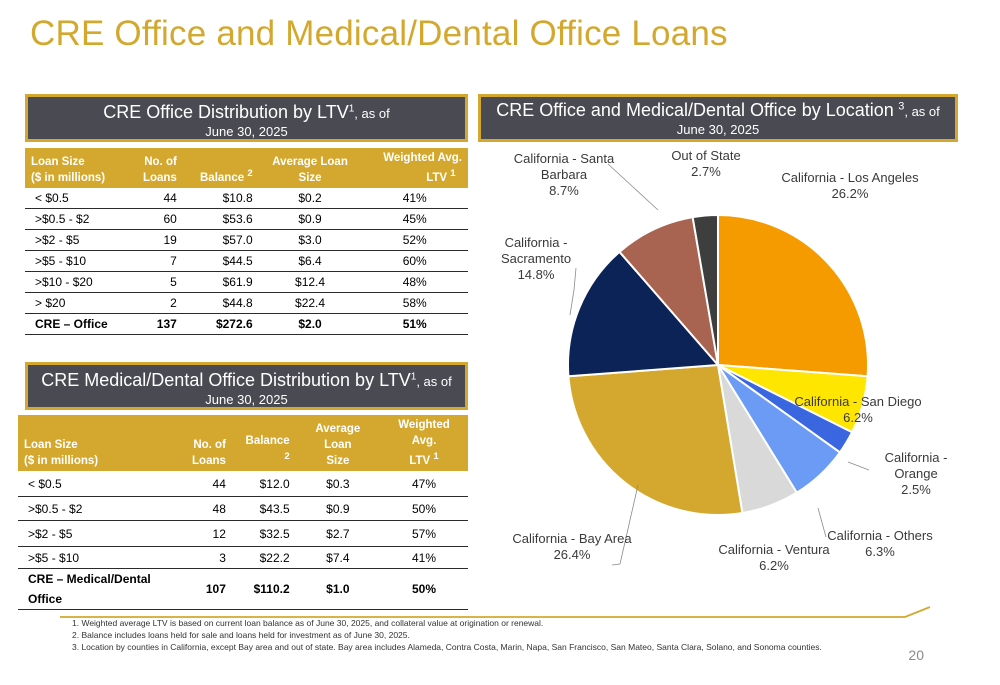 The image size is (1000, 685). What do you see at coordinates (102, 534) in the screenshot?
I see `cell-loan-size: >$2 - $5` at bounding box center [102, 534].